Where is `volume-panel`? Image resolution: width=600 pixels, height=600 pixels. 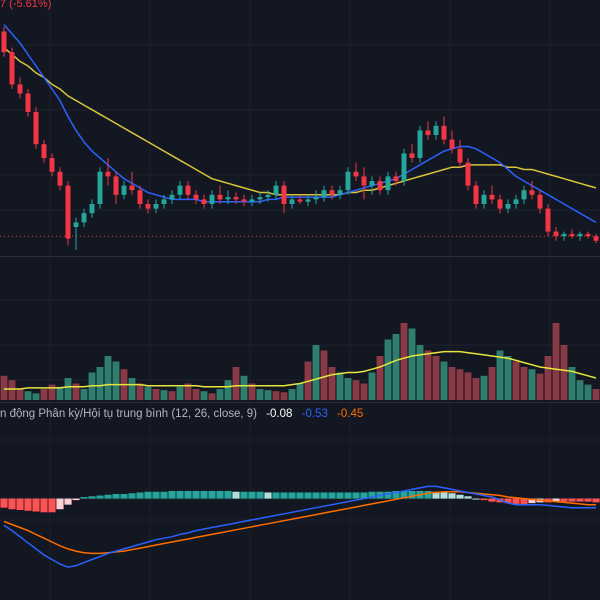
volume-panel is located at coordinates (300, 362).